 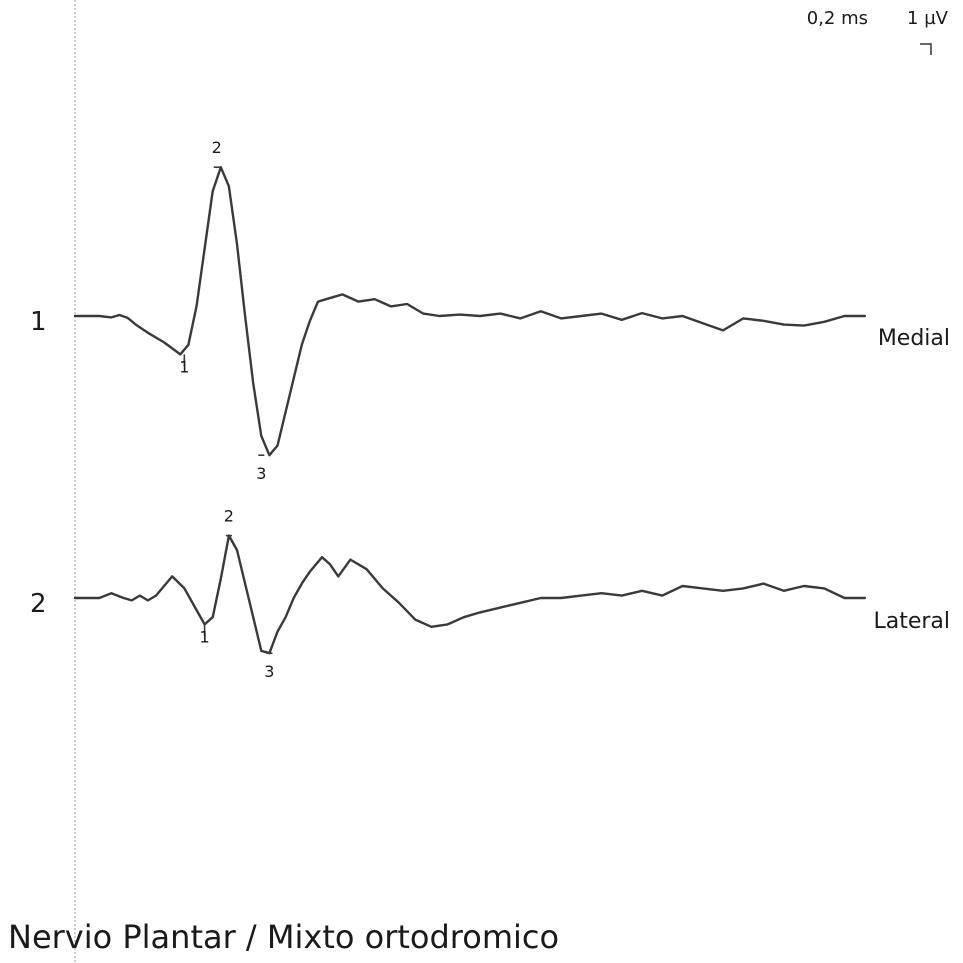 I want to click on trace-1-name: Medial, so click(x=914, y=338).